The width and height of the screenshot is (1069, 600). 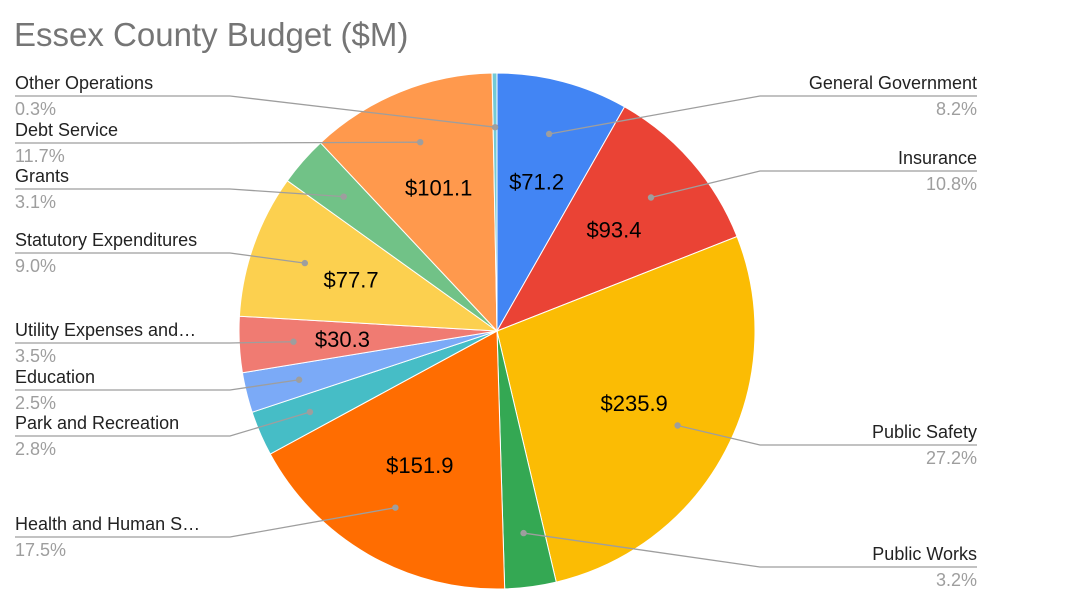 I want to click on slice-health-and-human-s, so click(x=387, y=460).